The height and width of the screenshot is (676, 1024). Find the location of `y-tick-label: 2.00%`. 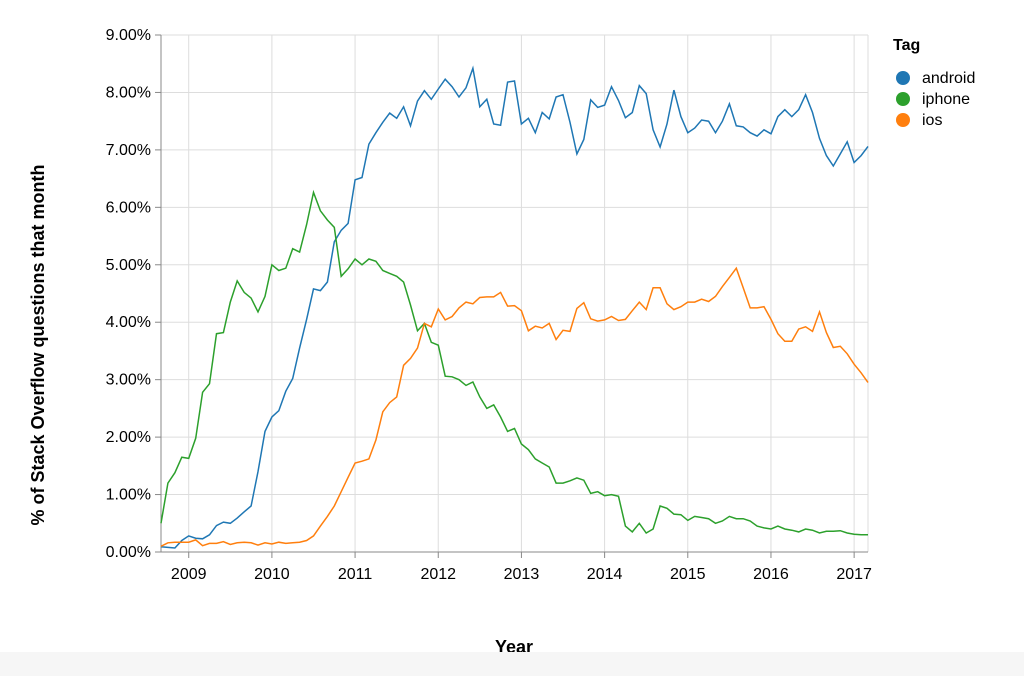

y-tick-label: 2.00% is located at coordinates (128, 437).